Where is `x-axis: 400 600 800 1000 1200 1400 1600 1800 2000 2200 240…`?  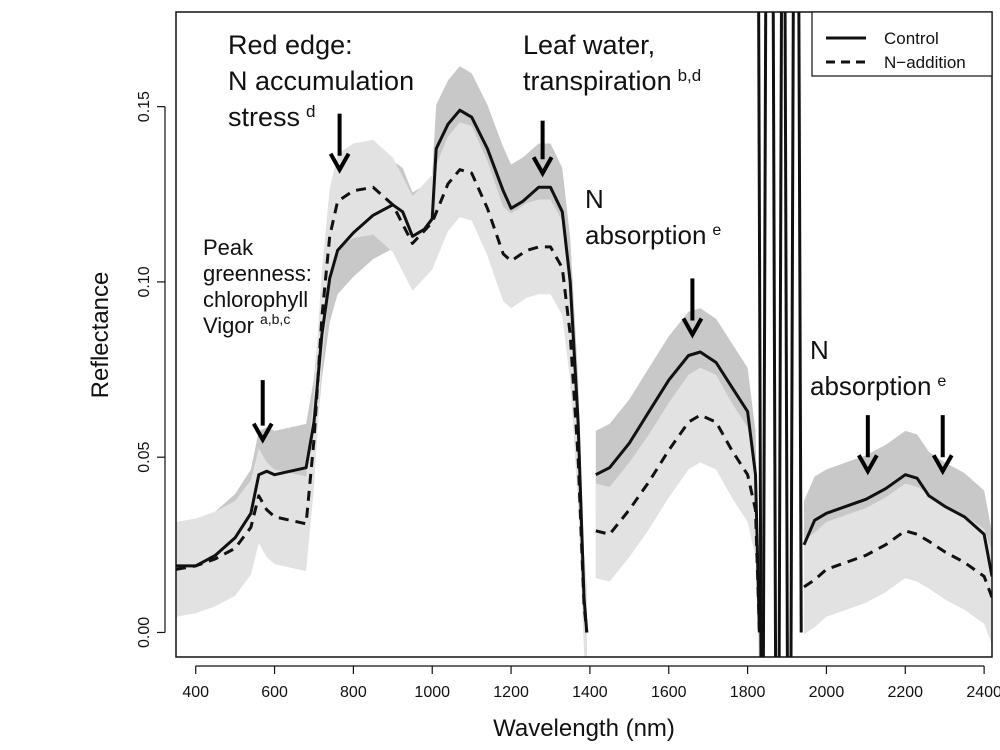
x-axis: 400 600 800 1000 1200 1400 1600 1800 2000 2200 240… is located at coordinates (591, 683).